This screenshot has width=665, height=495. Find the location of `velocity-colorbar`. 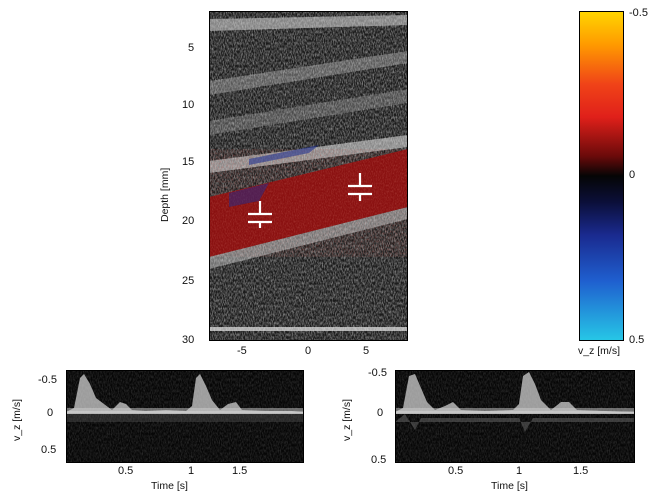

velocity-colorbar is located at coordinates (601, 176).